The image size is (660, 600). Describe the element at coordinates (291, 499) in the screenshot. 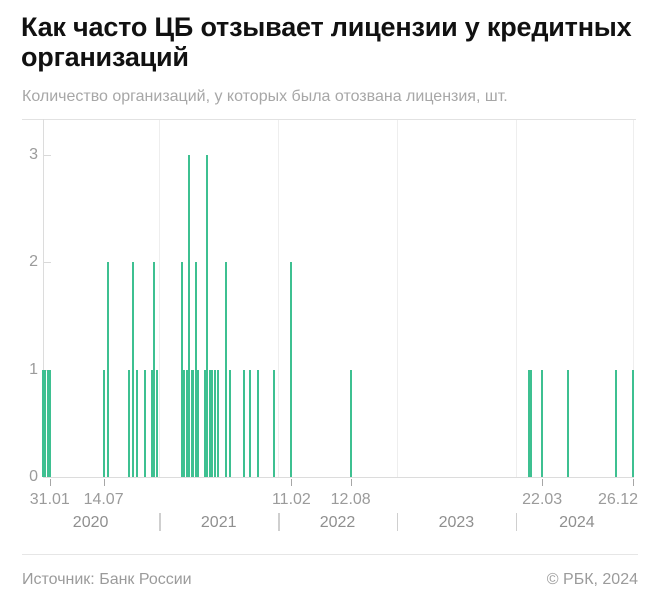

I see `x-tick-label: 11.02` at that location.